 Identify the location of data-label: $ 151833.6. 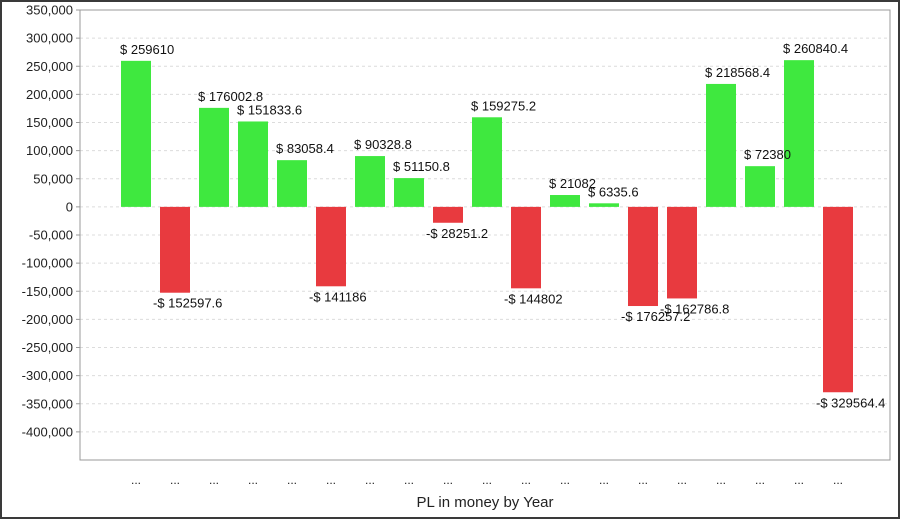
(269, 109).